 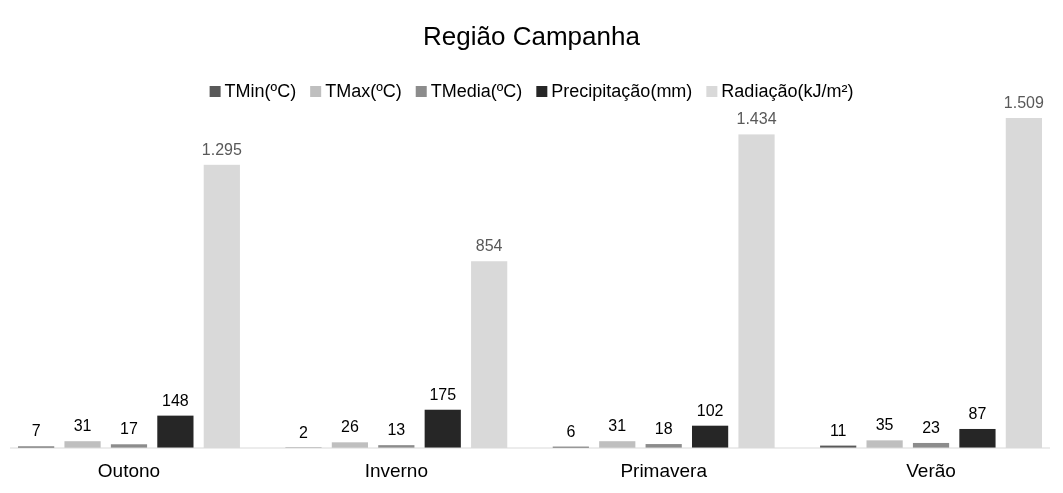 What do you see at coordinates (838, 430) in the screenshot?
I see `data-label: 11` at bounding box center [838, 430].